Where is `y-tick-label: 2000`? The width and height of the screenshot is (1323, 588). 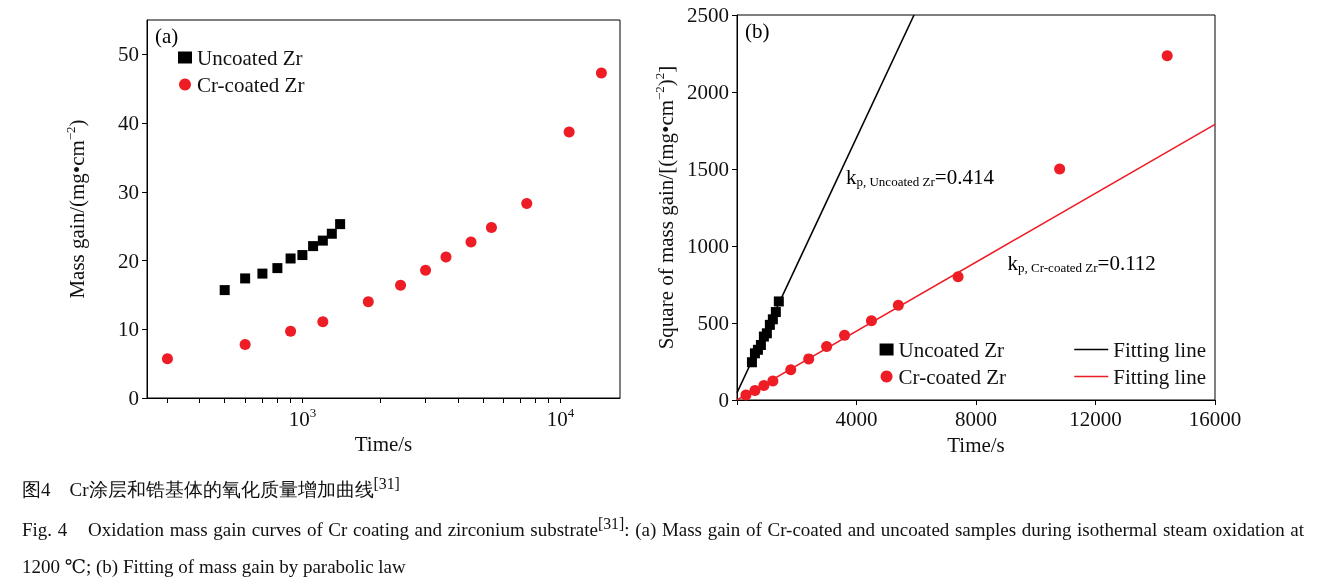 y-tick-label: 2000 is located at coordinates (708, 92).